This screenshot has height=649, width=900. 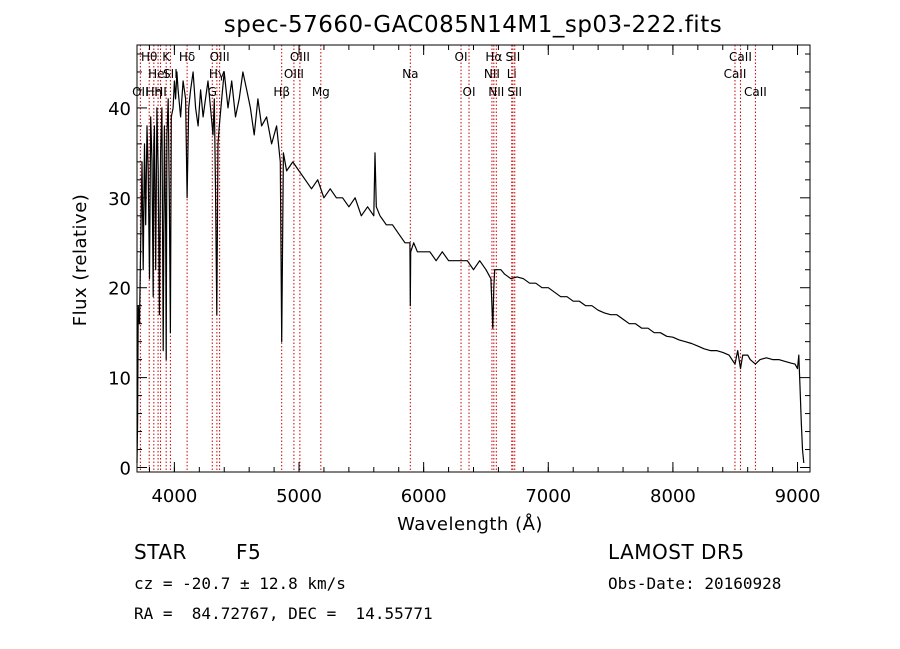 What do you see at coordinates (158, 74) in the screenshot?
I see `line-marker-label: HeI` at bounding box center [158, 74].